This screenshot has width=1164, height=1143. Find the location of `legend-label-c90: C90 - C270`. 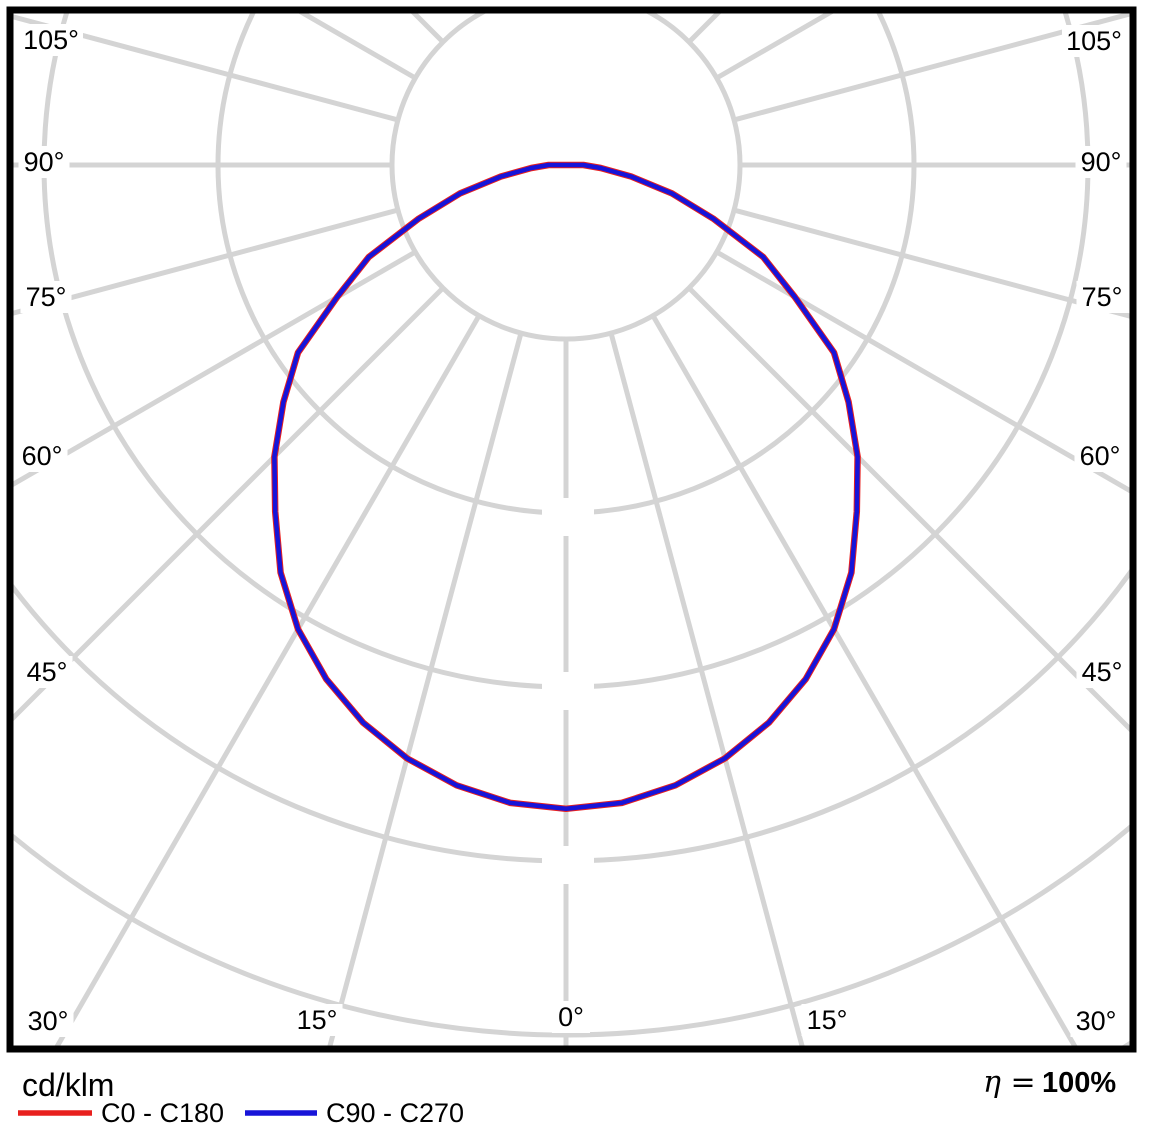

legend-label-c90: C90 - C270 is located at coordinates (395, 1113).